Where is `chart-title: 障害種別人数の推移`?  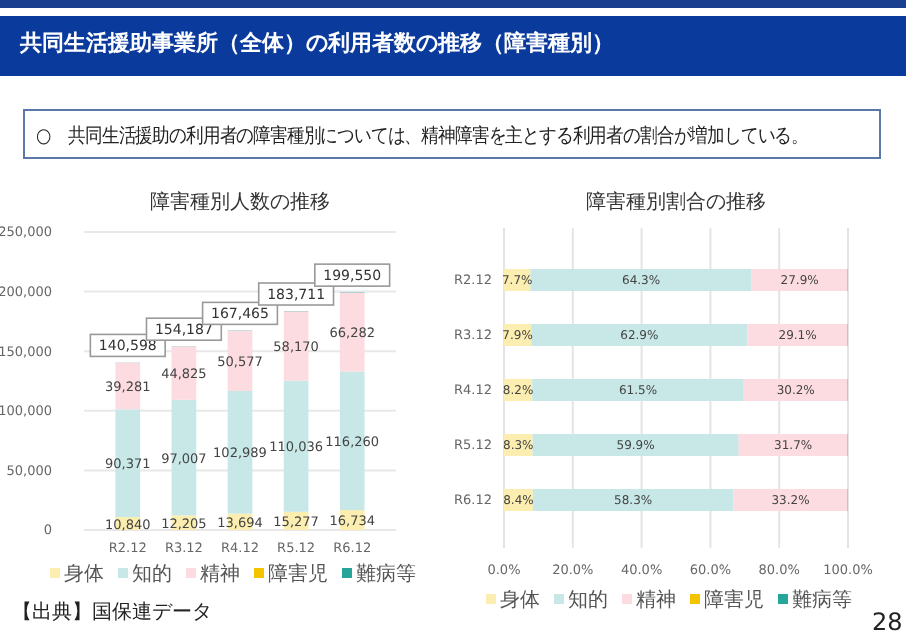
chart-title: 障害種別人数の推移 is located at coordinates (240, 202).